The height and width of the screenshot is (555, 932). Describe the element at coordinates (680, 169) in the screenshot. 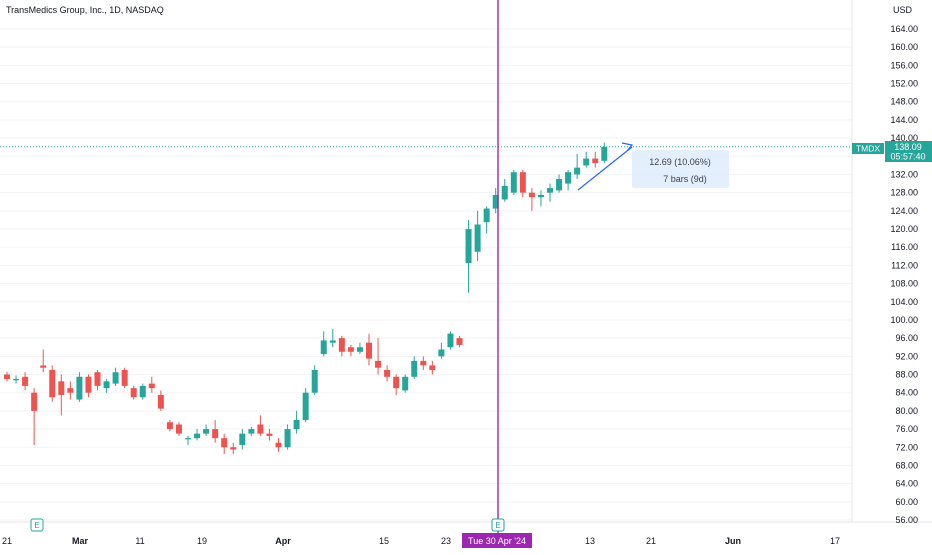

I see `measure-box` at that location.